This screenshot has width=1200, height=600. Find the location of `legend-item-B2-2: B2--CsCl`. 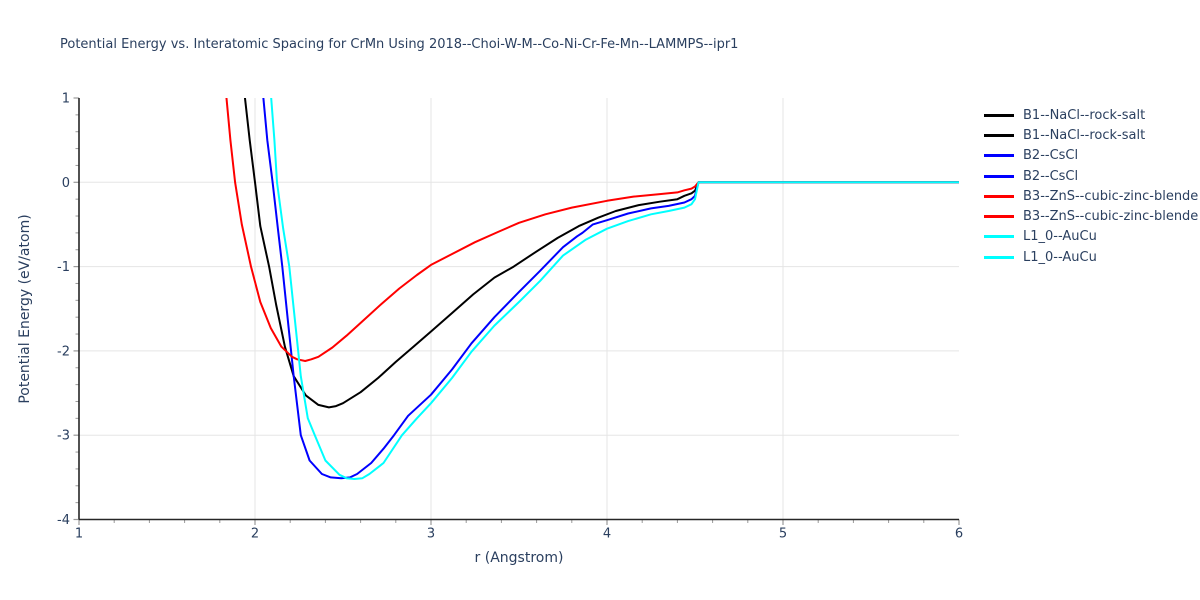

legend-item-B2-2: B2--CsCl is located at coordinates (1091, 156).